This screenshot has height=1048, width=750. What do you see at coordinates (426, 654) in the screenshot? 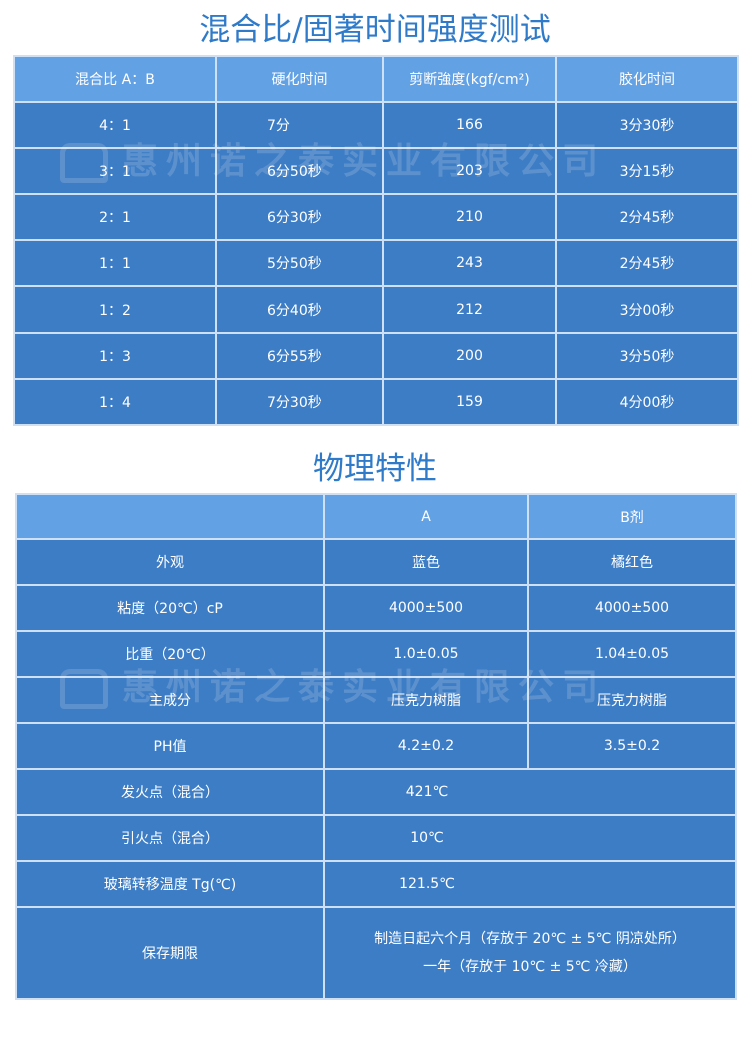
I see `table-cell: 1.0±0.05` at bounding box center [426, 654].